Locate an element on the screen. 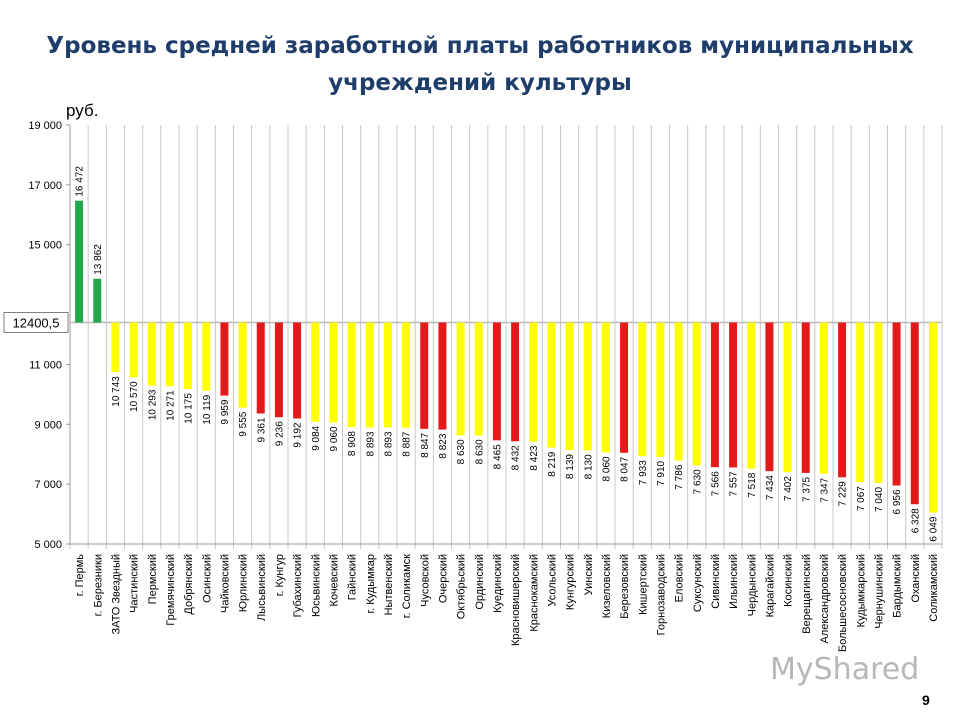  value-label: 9 060 is located at coordinates (334, 438).